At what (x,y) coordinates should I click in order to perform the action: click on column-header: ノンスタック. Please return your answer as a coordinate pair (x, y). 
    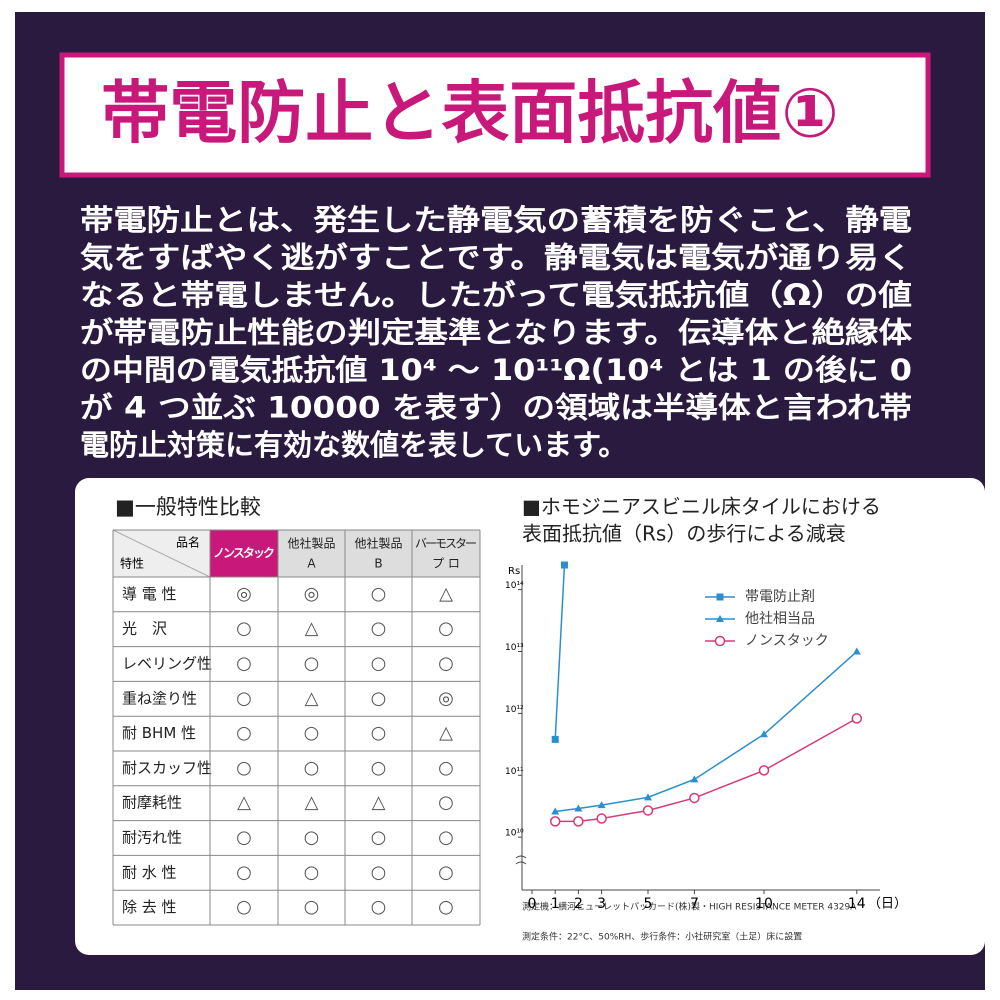
    Looking at the image, I should click on (244, 553).